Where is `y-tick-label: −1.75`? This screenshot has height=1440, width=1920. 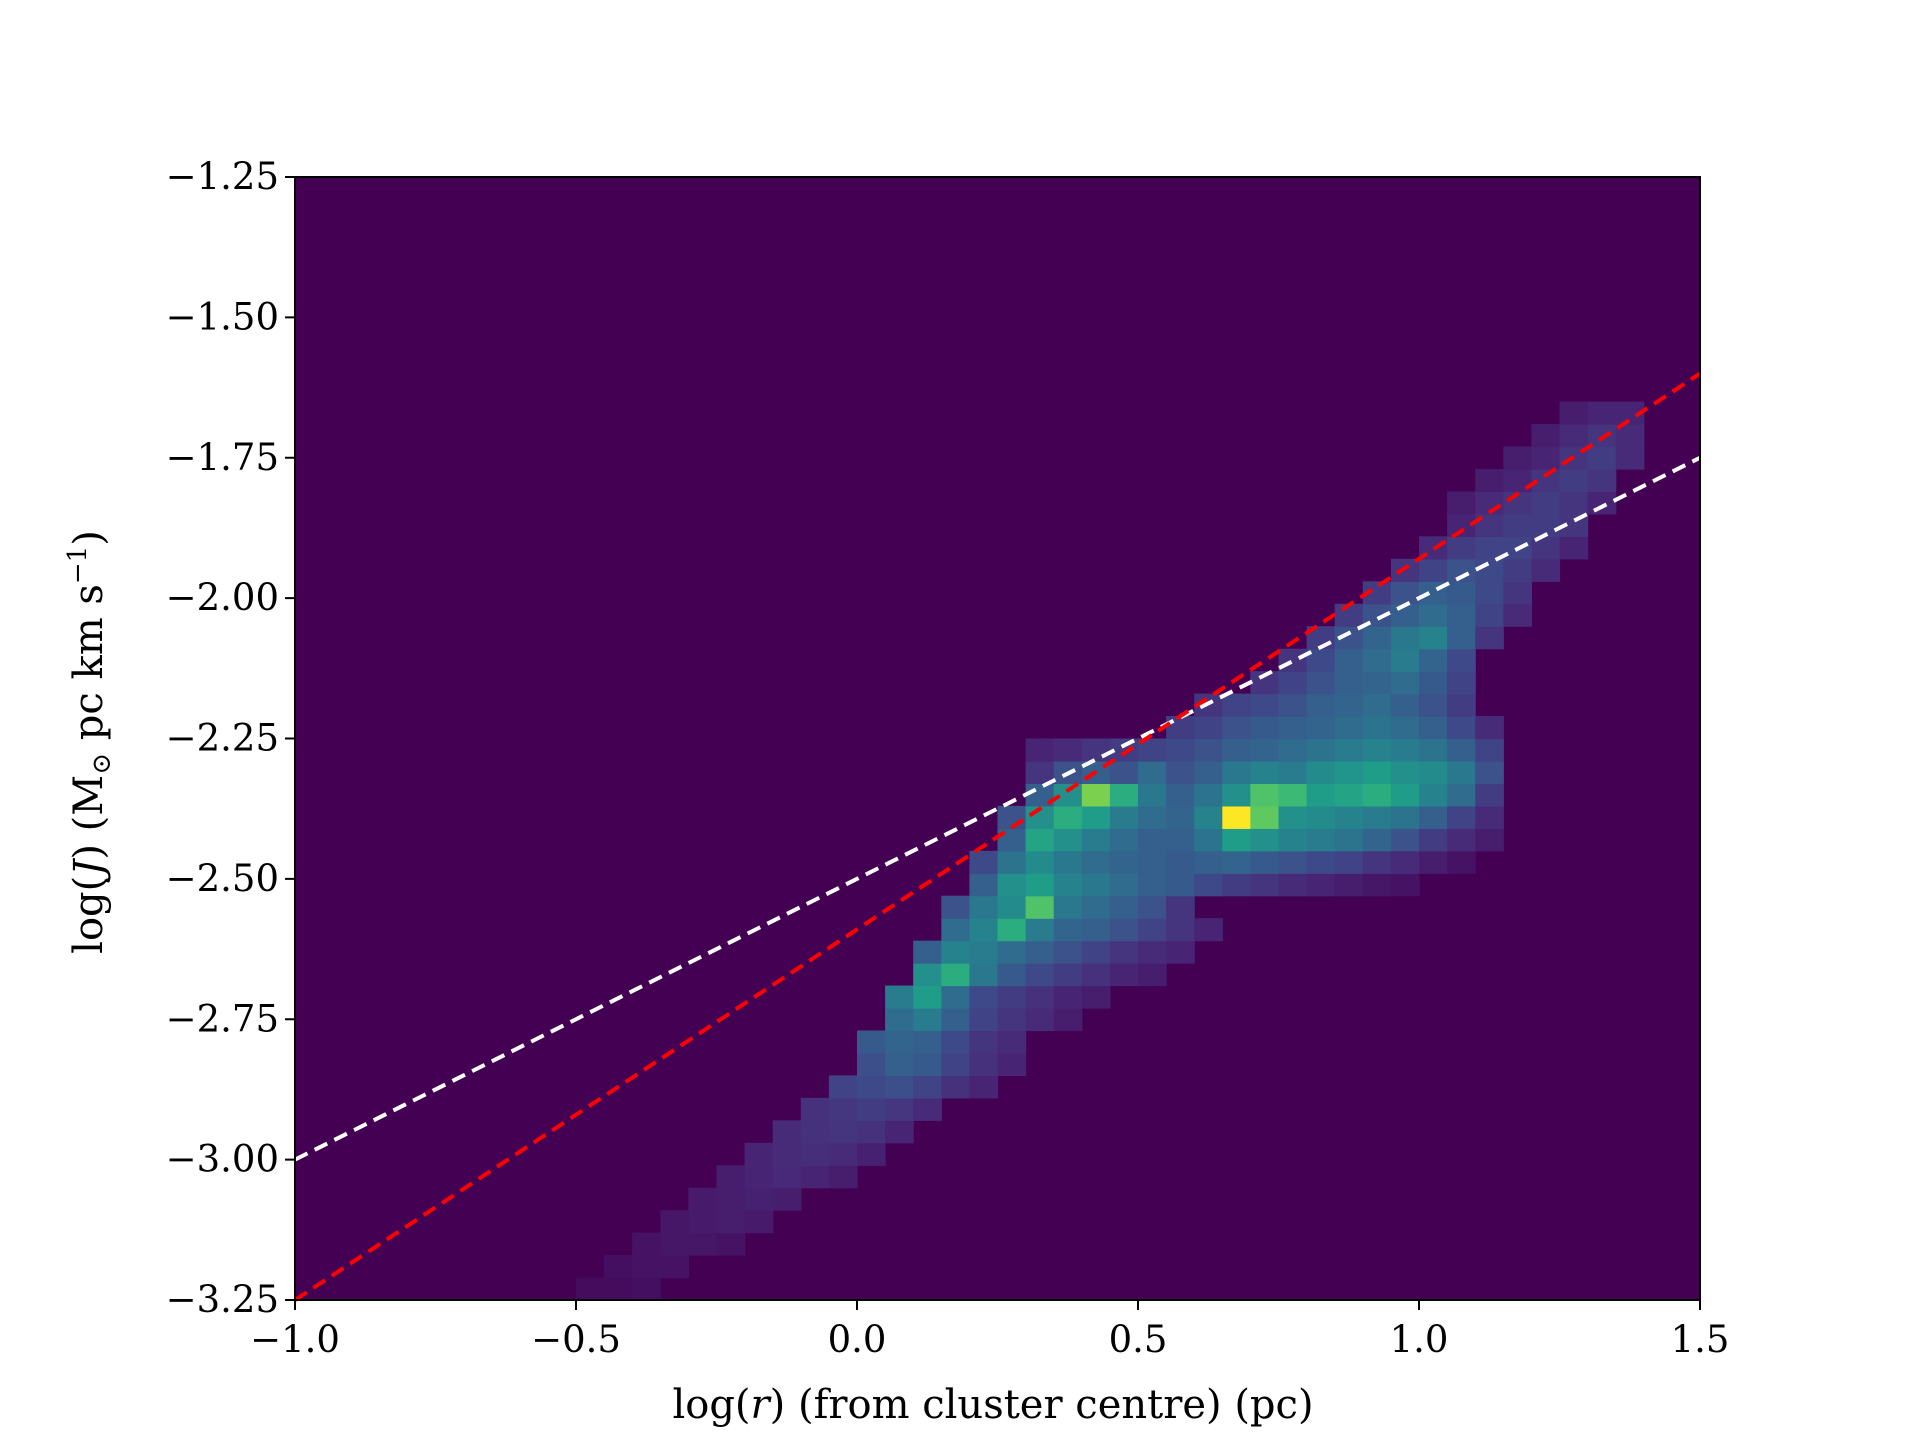 y-tick-label: −1.75 is located at coordinates (222, 457).